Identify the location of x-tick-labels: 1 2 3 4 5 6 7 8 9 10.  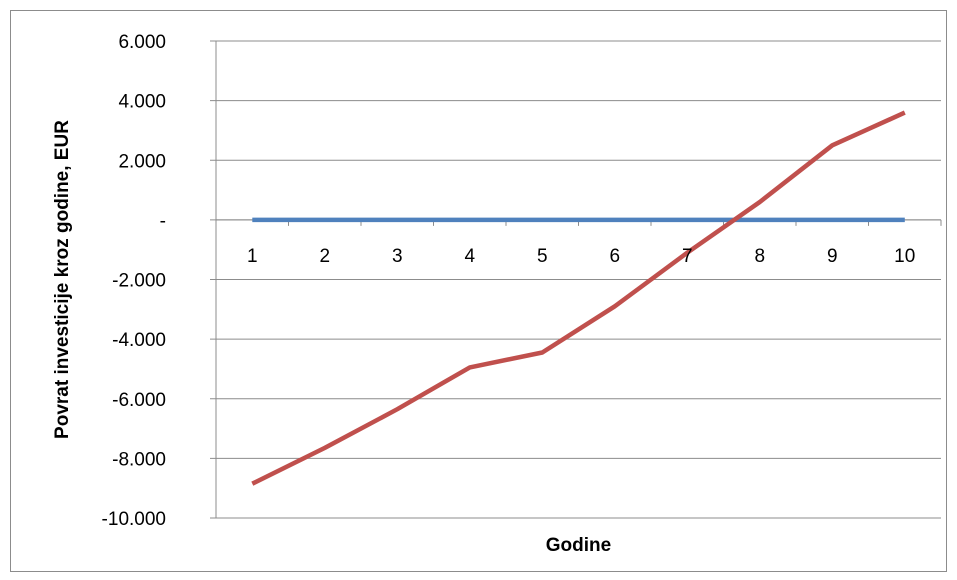
(581, 256).